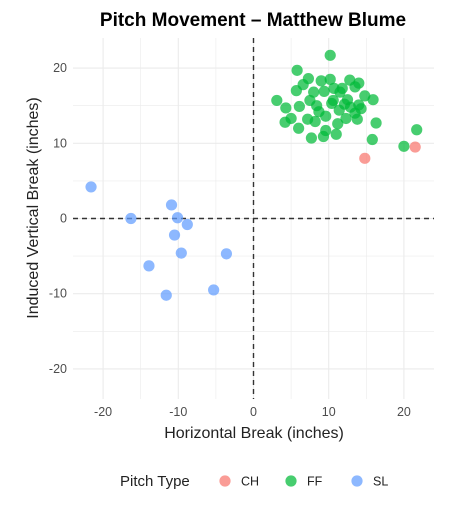 Image resolution: width=474 pixels, height=518 pixels. I want to click on x-axis-ticks: -20 -10 0 10 20, so click(252, 412).